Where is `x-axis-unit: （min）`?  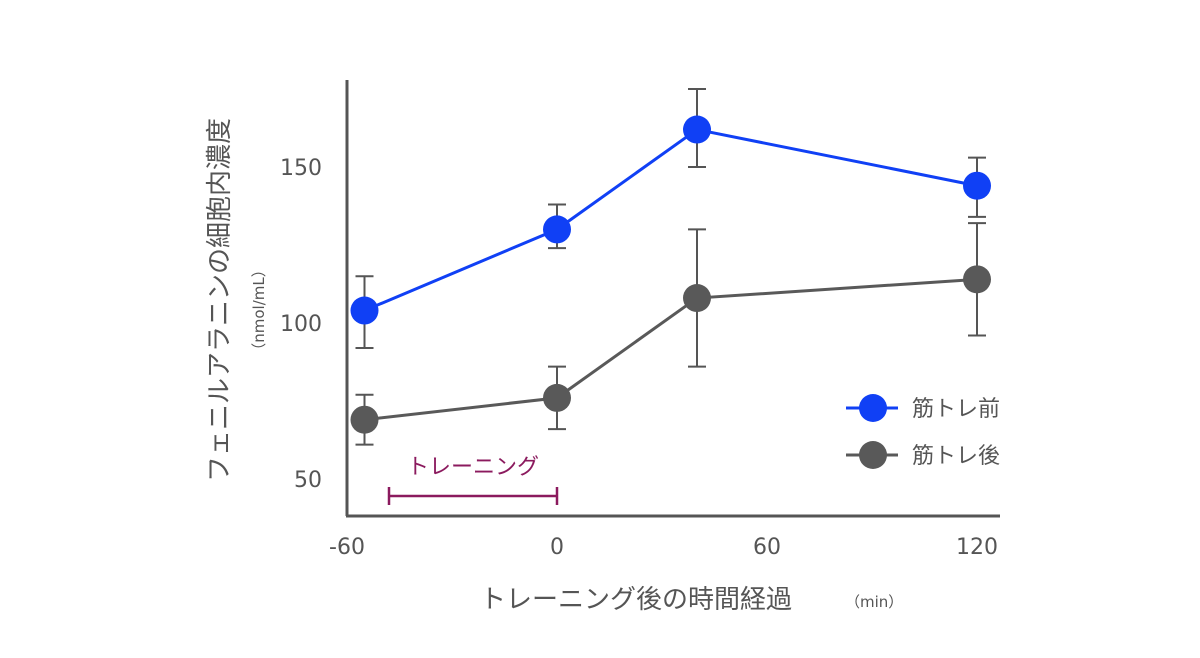 x-axis-unit: （min） is located at coordinates (874, 602).